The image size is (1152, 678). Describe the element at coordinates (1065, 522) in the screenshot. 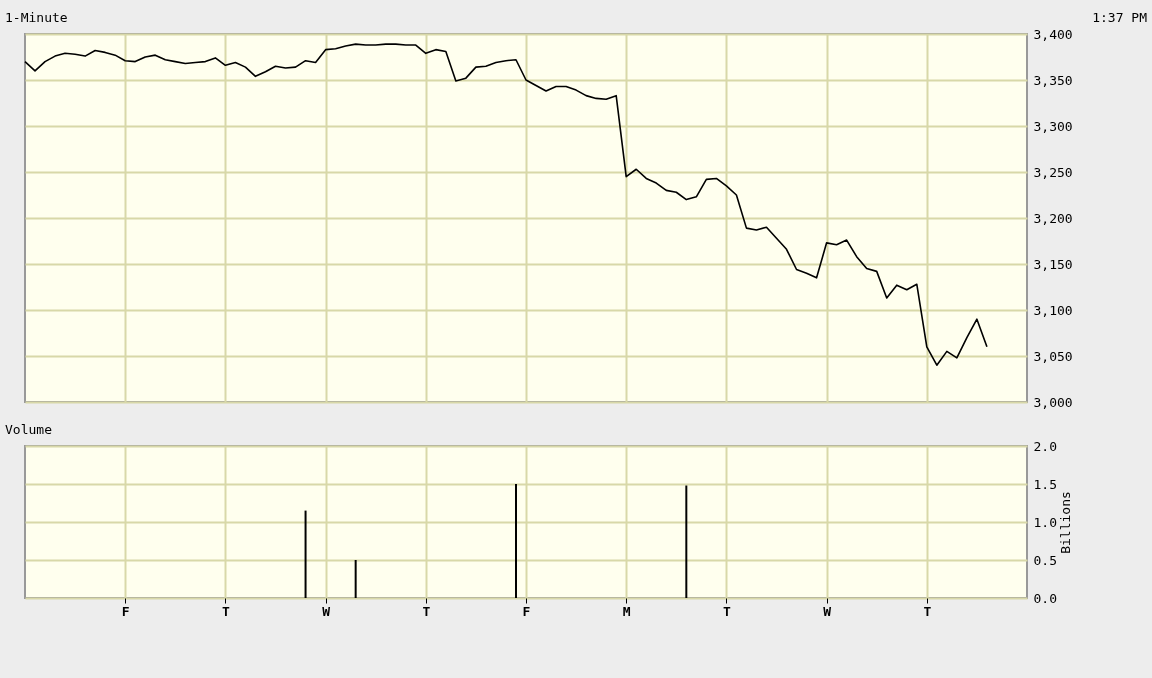

I see `y-axis-title: Billions` at that location.